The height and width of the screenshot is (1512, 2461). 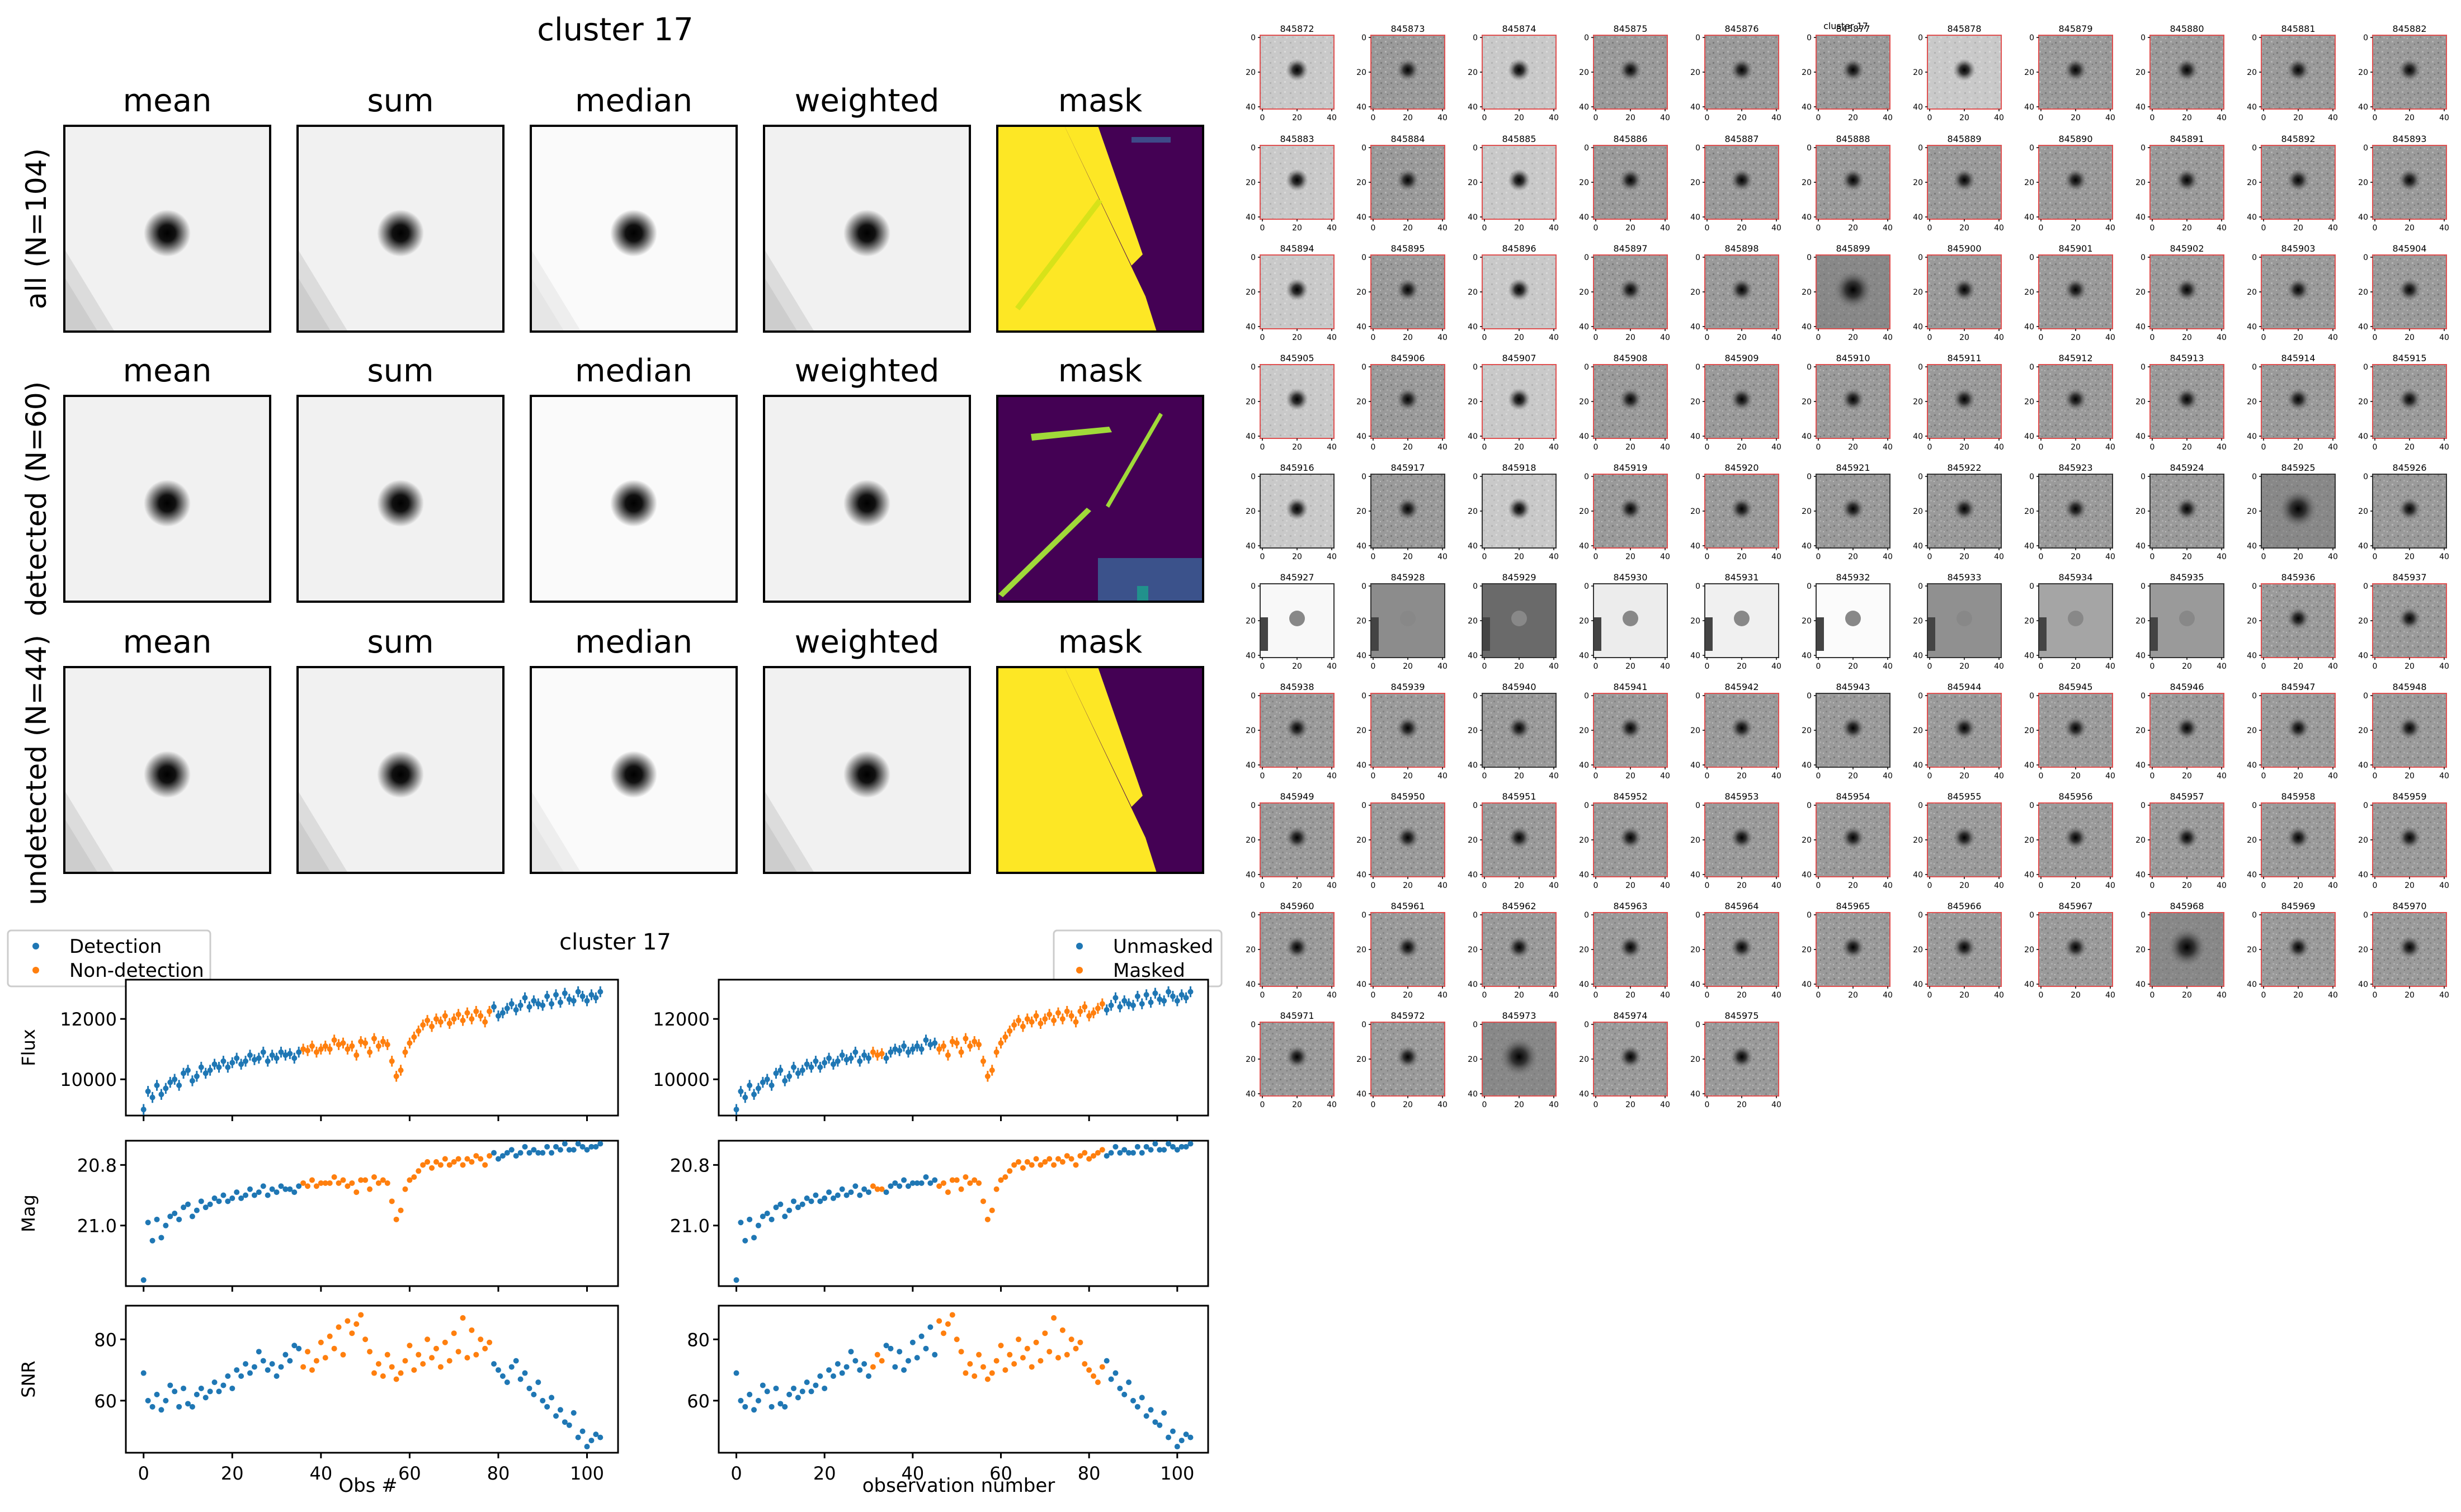 What do you see at coordinates (1630, 358) in the screenshot?
I see `cutout-id: 845908` at bounding box center [1630, 358].